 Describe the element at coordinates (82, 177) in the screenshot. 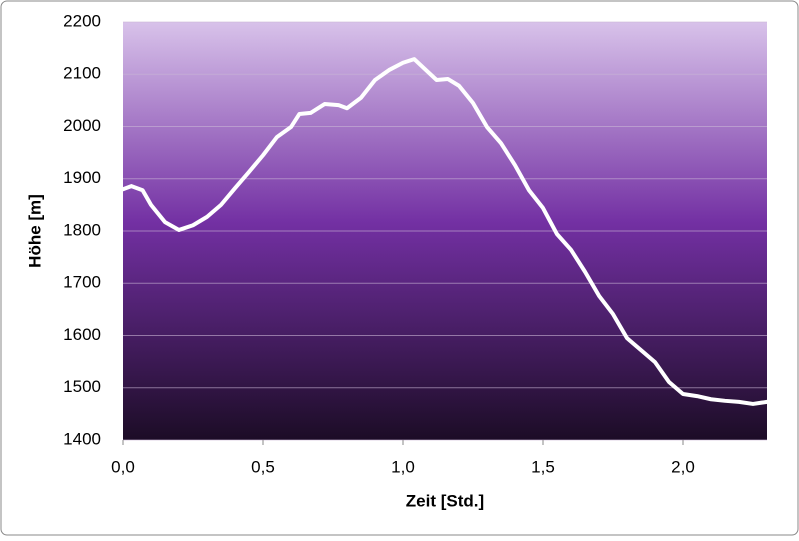

I see `y-tick-label: 1900` at that location.